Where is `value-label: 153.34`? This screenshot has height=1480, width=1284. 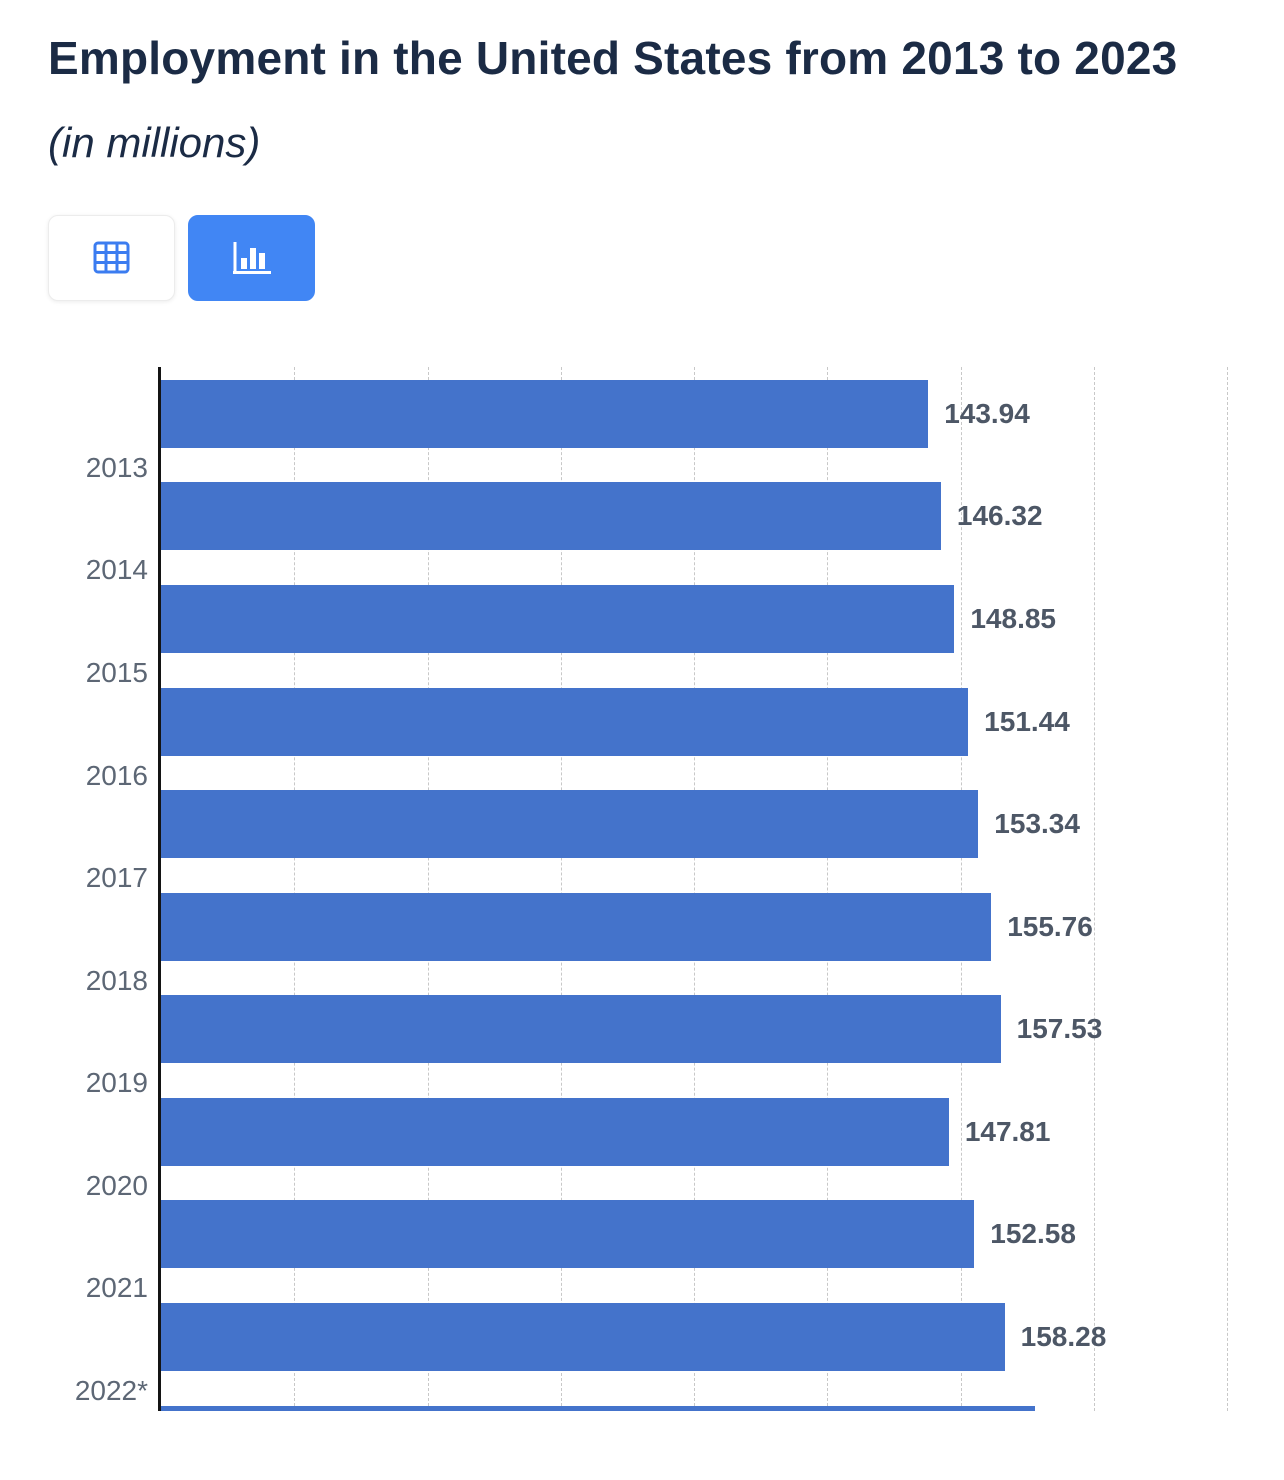
value-label: 153.34 is located at coordinates (1037, 824).